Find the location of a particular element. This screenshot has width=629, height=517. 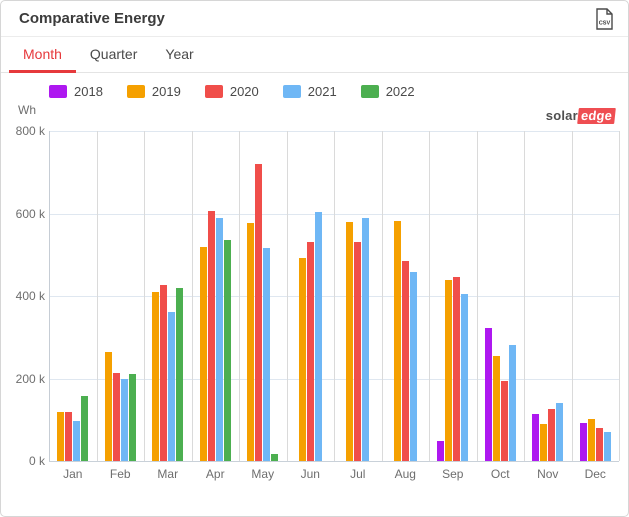

y-axis-tick-label: 800 k is located at coordinates (30, 131).